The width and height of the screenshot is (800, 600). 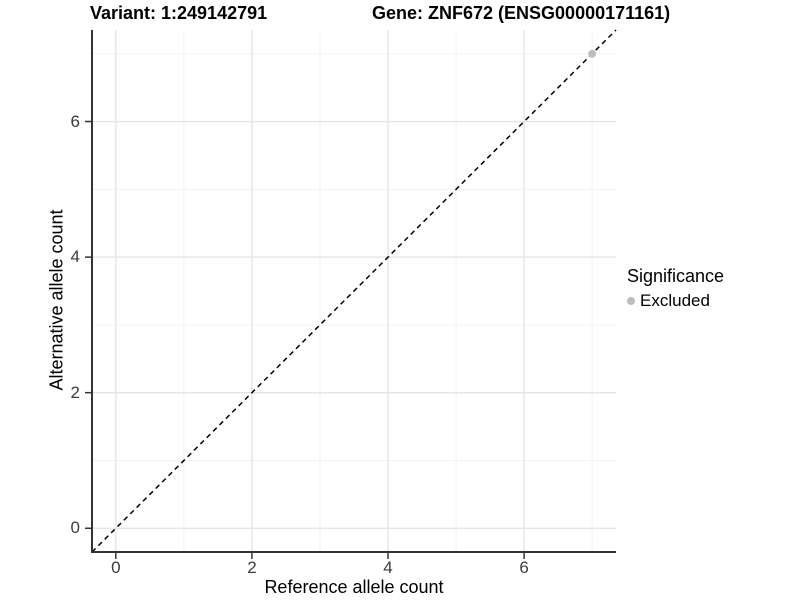 What do you see at coordinates (676, 276) in the screenshot?
I see `legend-title: Significance` at bounding box center [676, 276].